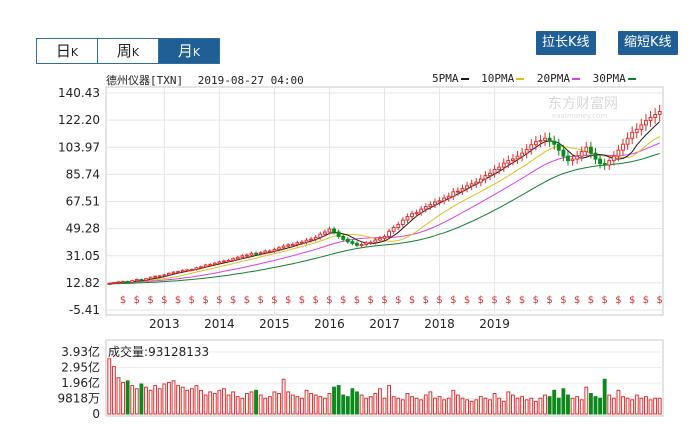 The image size is (700, 427). What do you see at coordinates (250, 80) in the screenshot?
I see `stock-datetime: 2019-08-27 04:00` at bounding box center [250, 80].